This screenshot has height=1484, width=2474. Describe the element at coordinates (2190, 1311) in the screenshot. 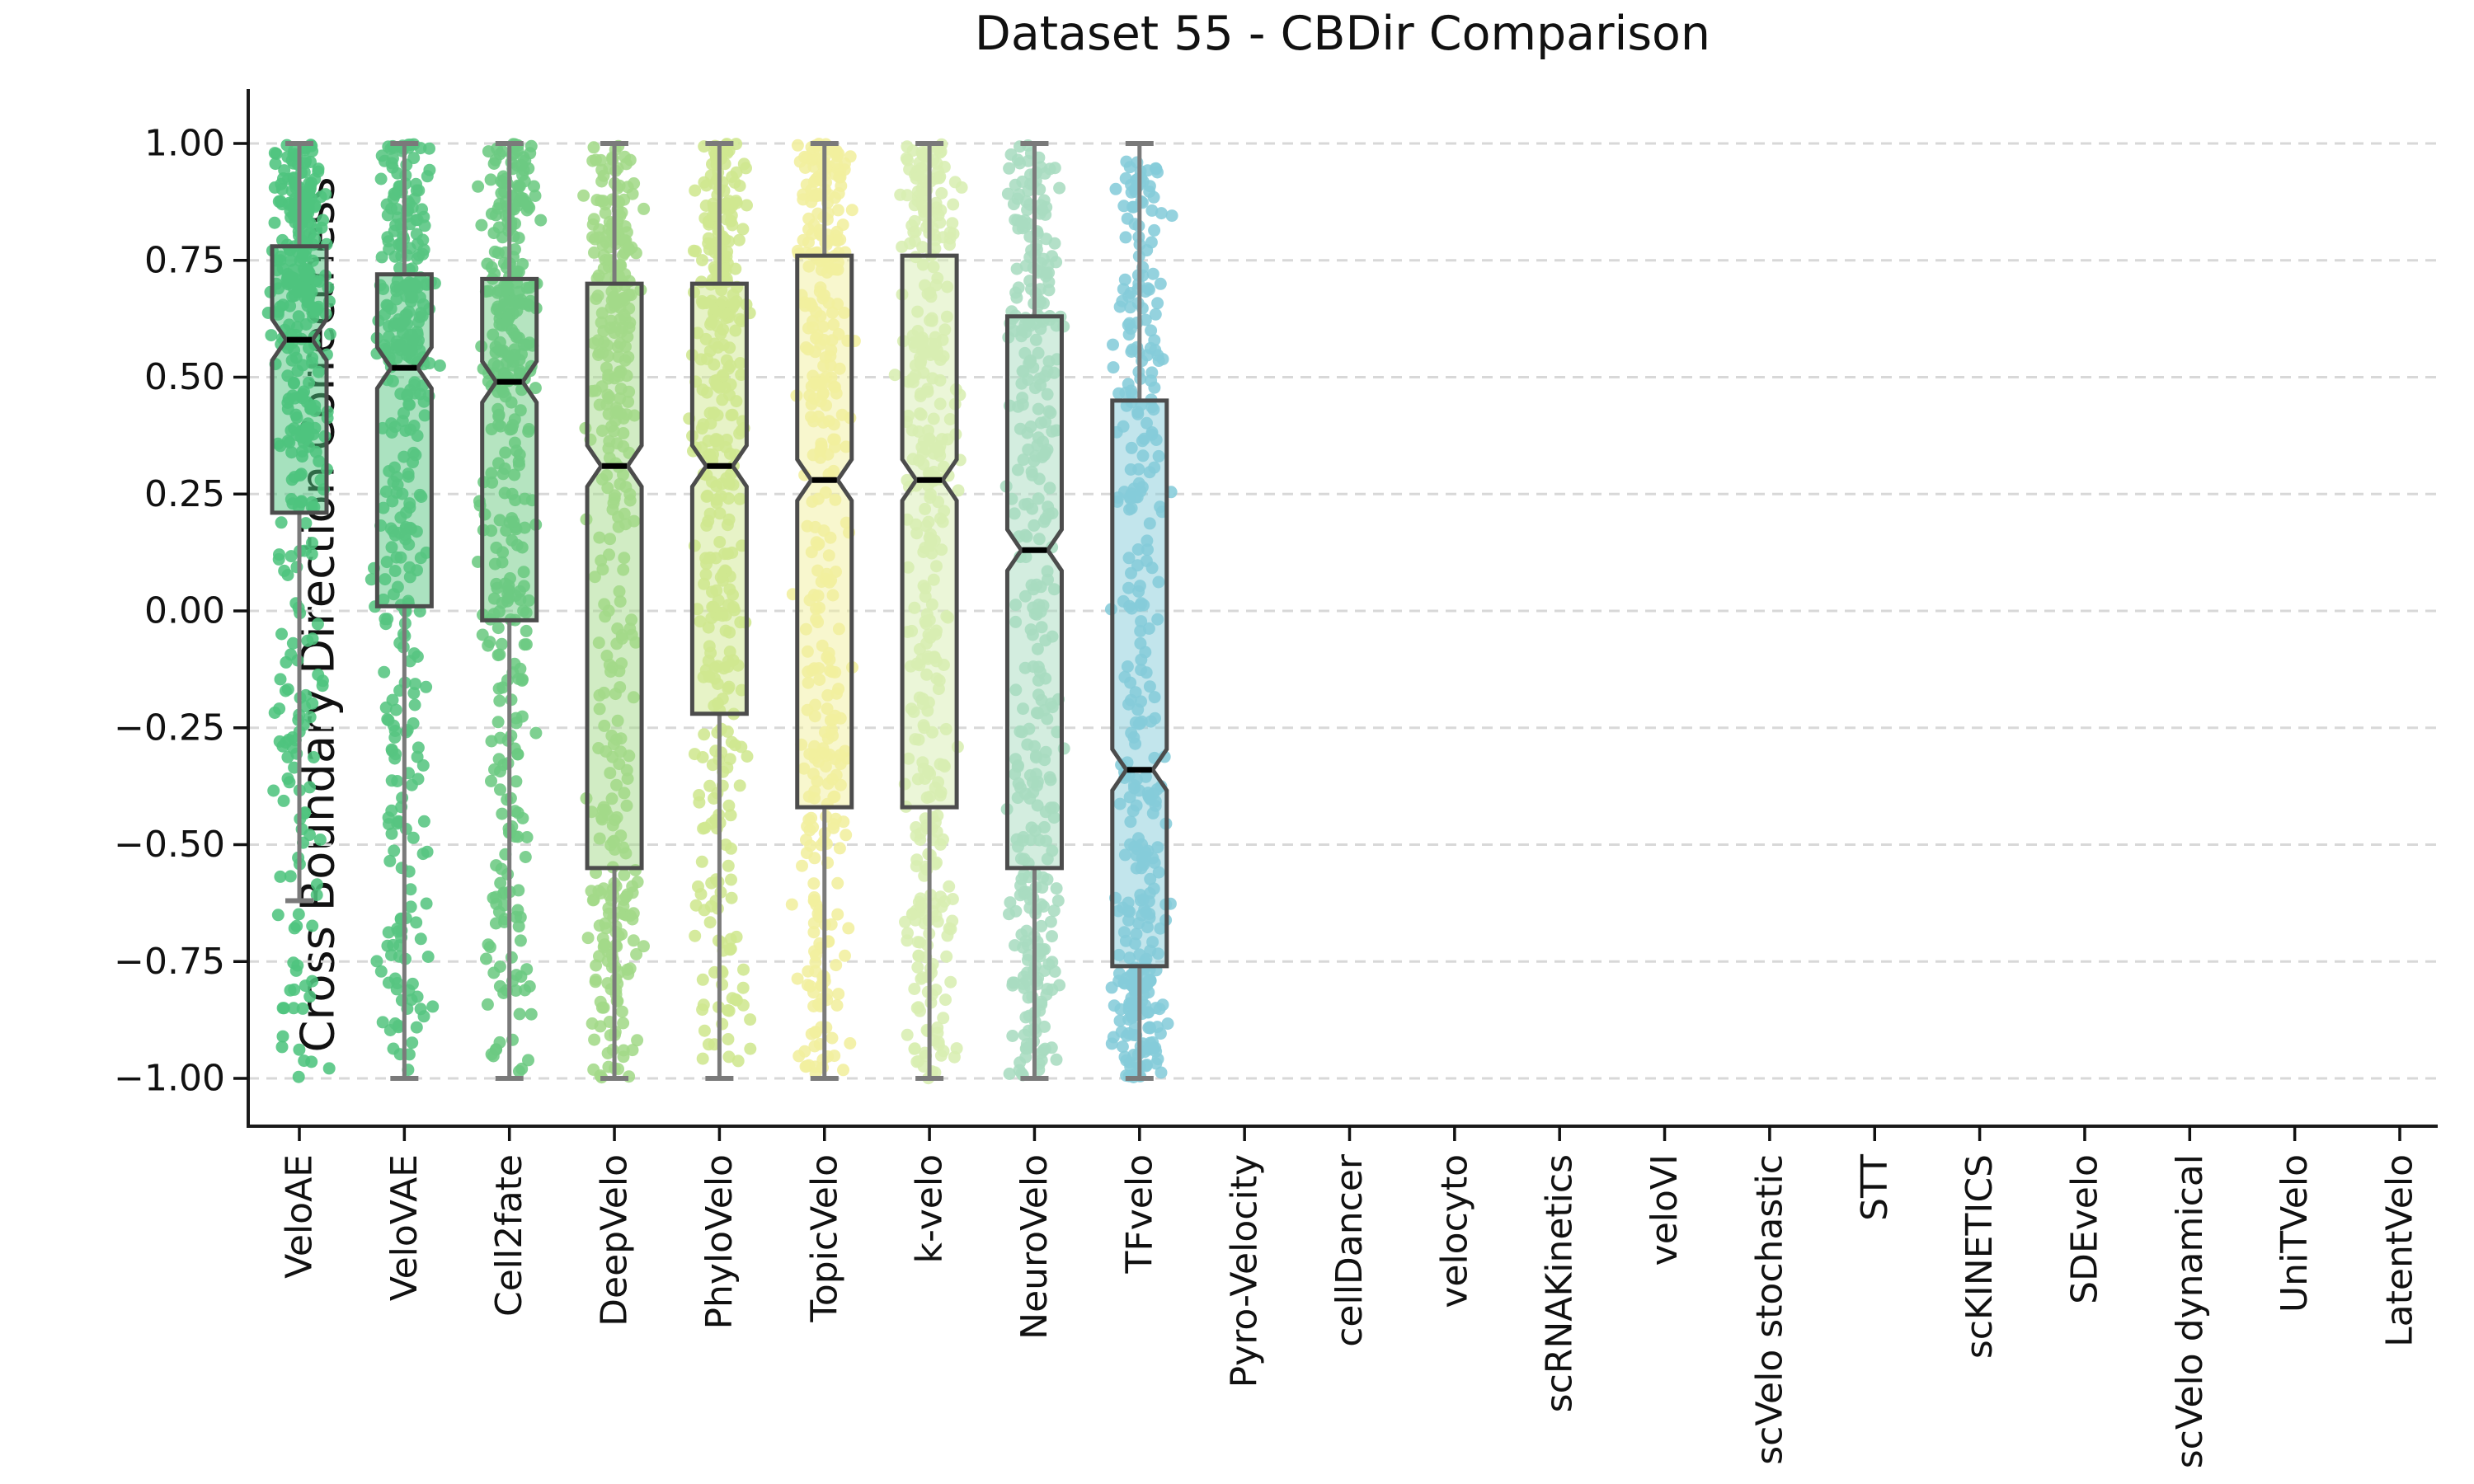

I see `x-tick-label-scVelo dynamical: scVelo dynamical` at that location.